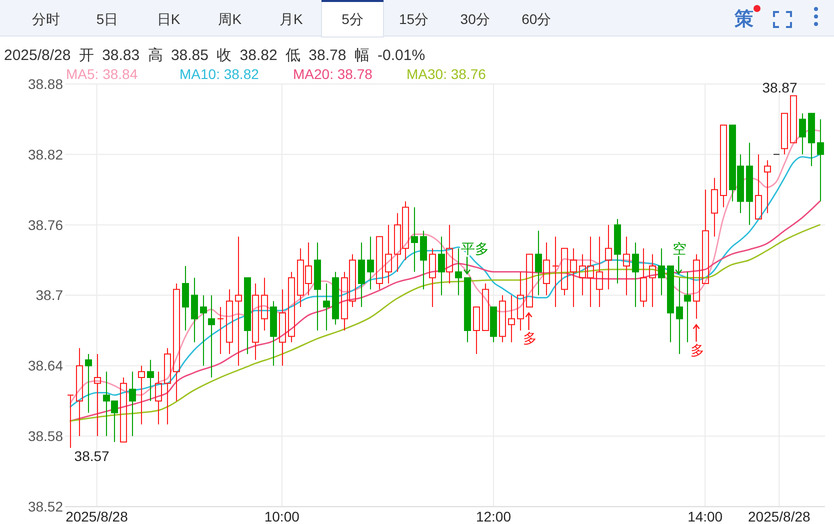 The width and height of the screenshot is (834, 524). What do you see at coordinates (92, 456) in the screenshot?
I see `annotation: 38.57` at bounding box center [92, 456].